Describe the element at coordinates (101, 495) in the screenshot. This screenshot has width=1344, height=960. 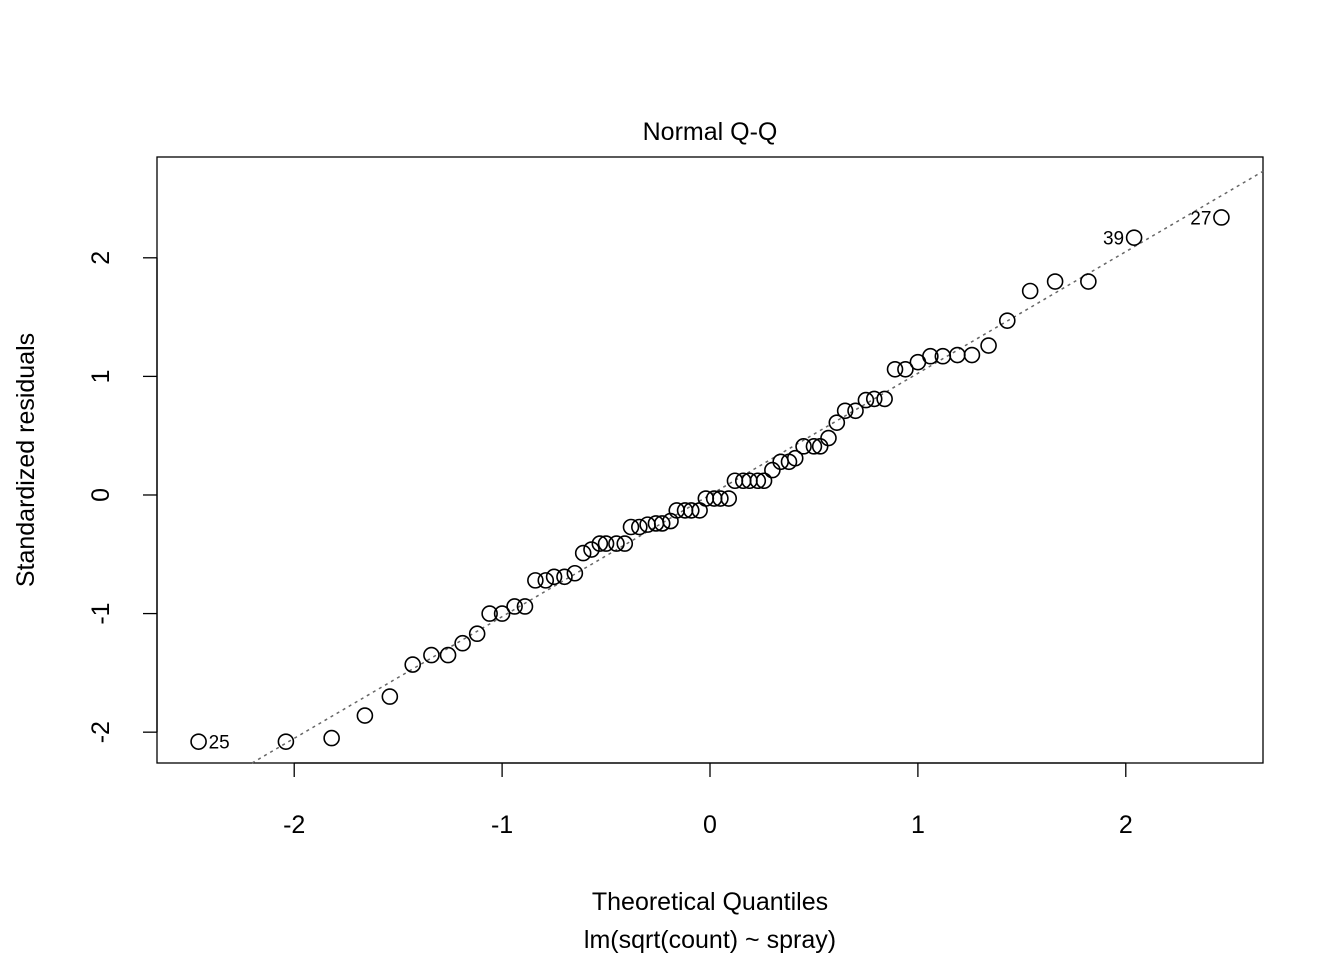
I see `y-tick-label: 0` at that location.